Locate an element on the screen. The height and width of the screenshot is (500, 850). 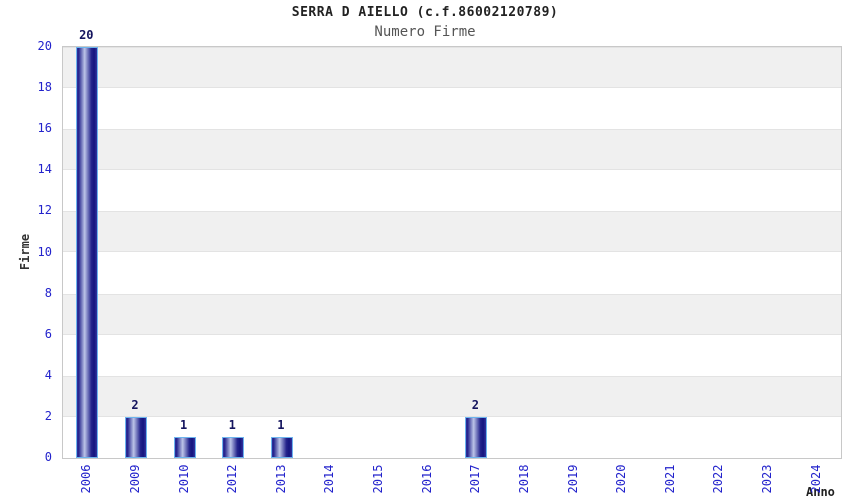
y-tick-label: 10 is located at coordinates (44, 251).